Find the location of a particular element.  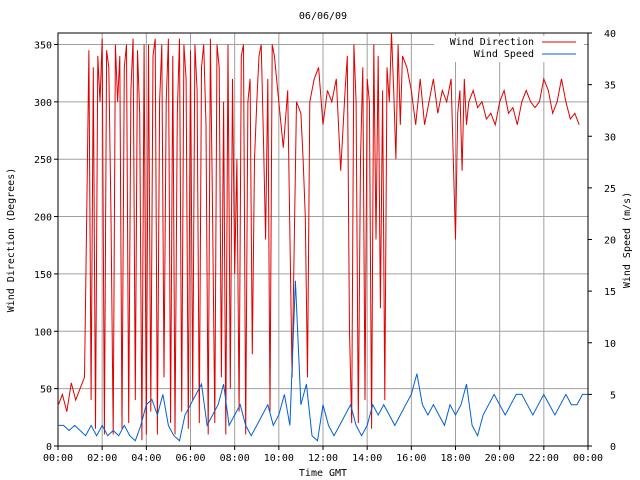

x-tick-label: 10:00 is located at coordinates (279, 458).